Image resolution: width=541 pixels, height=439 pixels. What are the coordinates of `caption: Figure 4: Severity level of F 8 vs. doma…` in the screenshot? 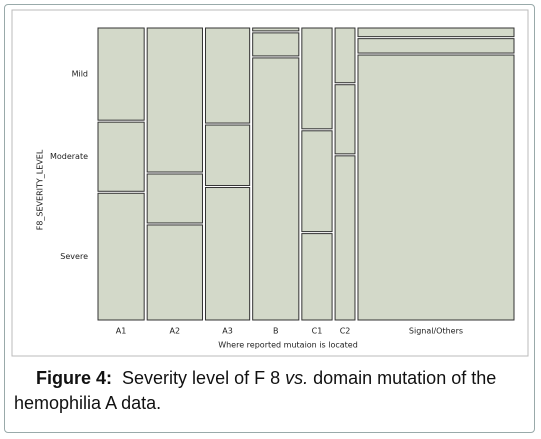 It's located at (269, 391).